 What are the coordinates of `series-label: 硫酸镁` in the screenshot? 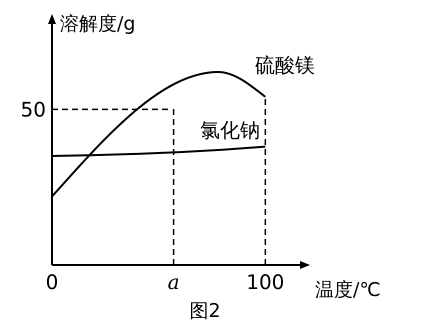 It's located at (285, 65).